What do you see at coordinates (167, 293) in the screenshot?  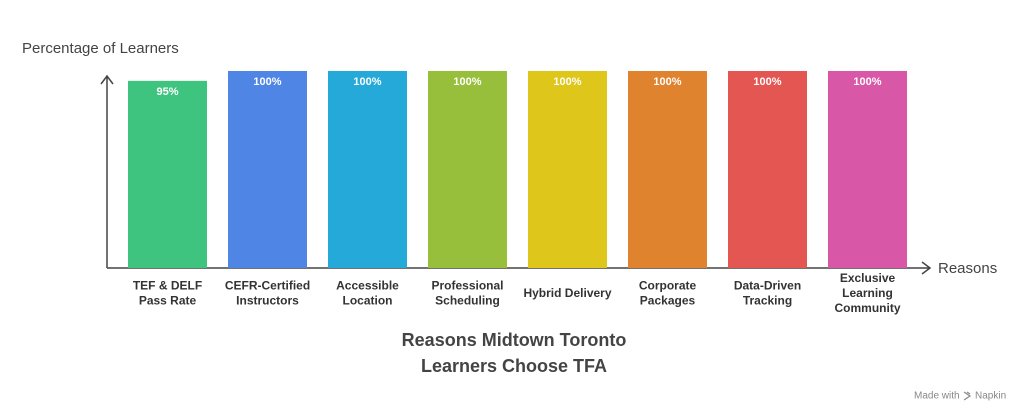 I see `x-tick-label: TEF & DELF Pass Rate` at bounding box center [167, 293].